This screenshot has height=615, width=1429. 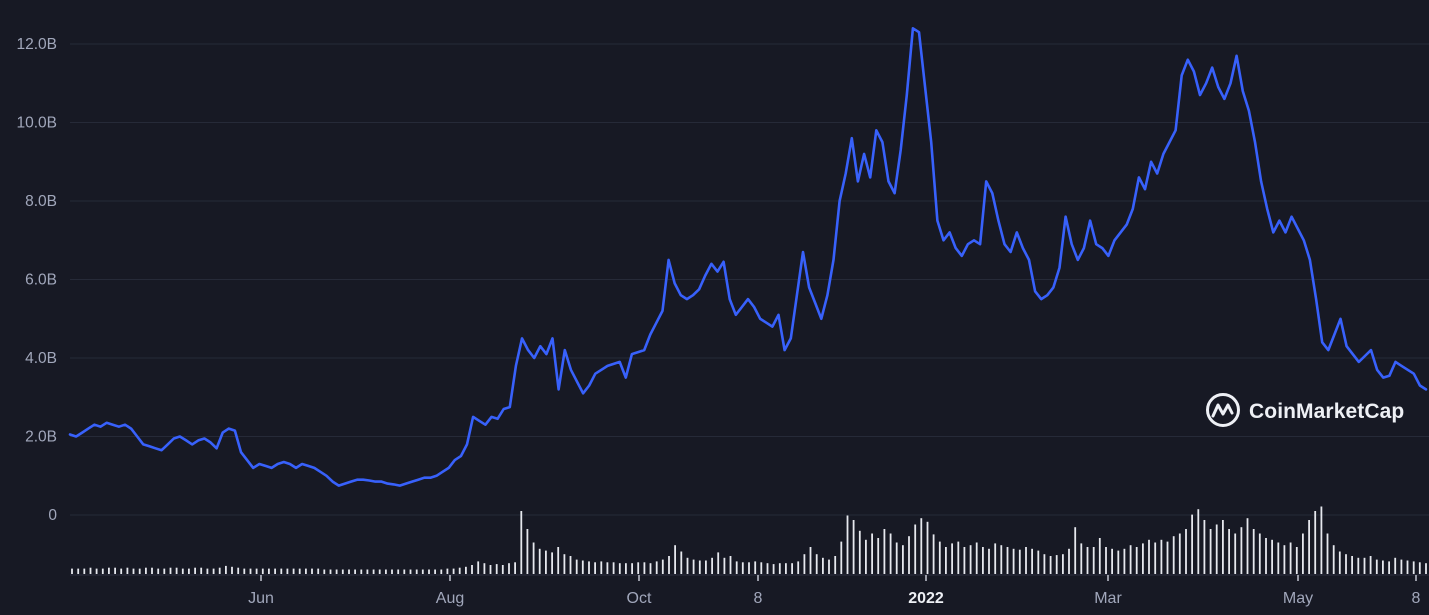 I want to click on y-tick-label: 4.0B, so click(x=41, y=358).